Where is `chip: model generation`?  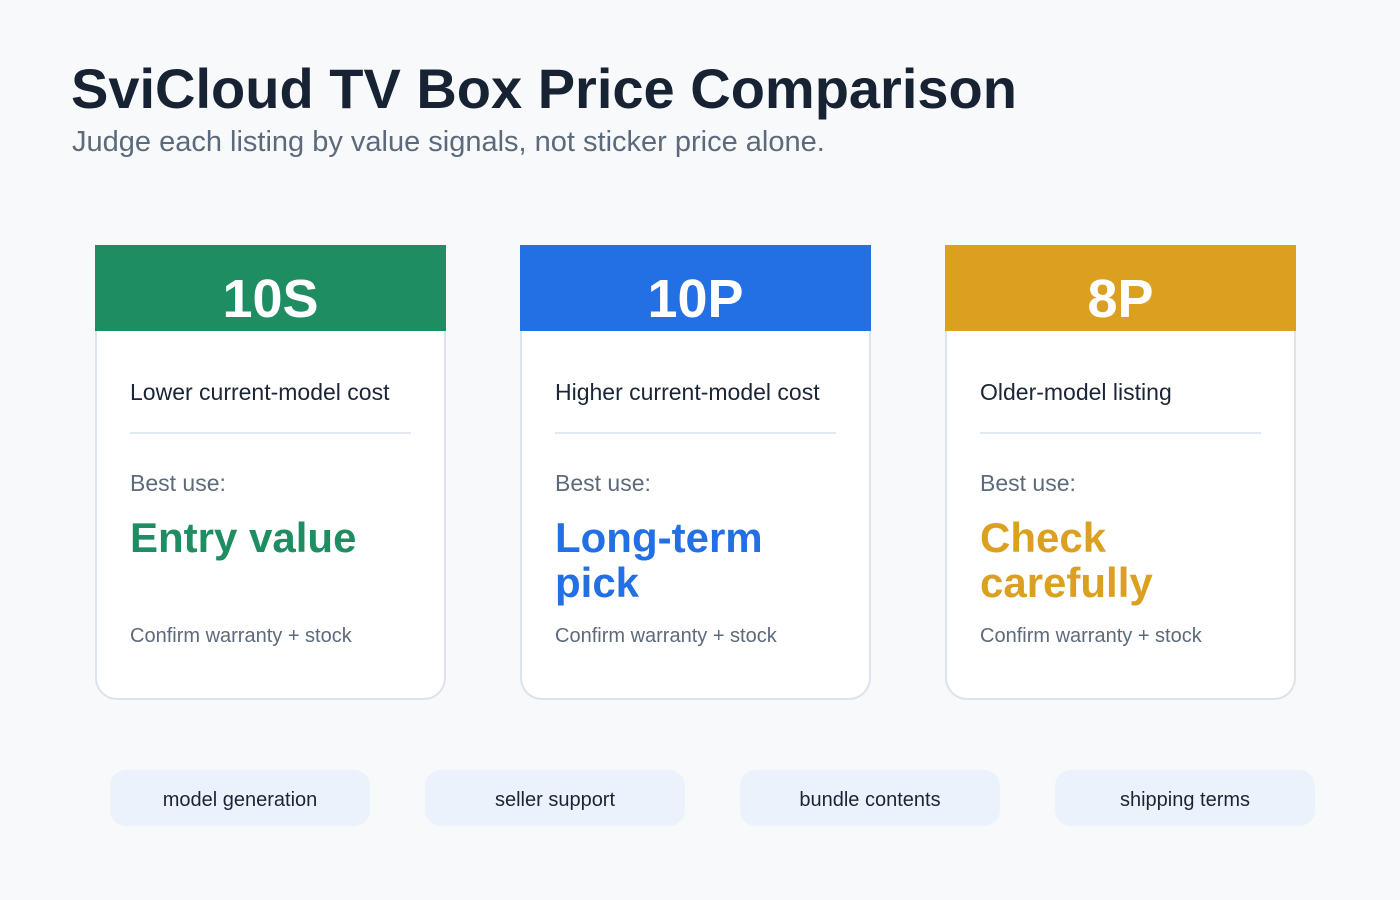
chip: model generation is located at coordinates (240, 798).